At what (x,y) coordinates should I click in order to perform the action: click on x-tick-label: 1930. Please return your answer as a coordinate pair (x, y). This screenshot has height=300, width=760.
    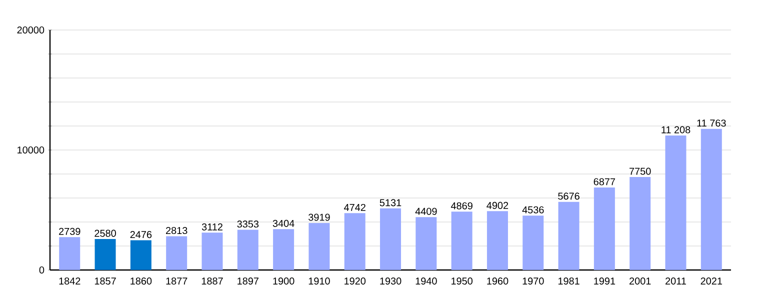
    Looking at the image, I should click on (391, 281).